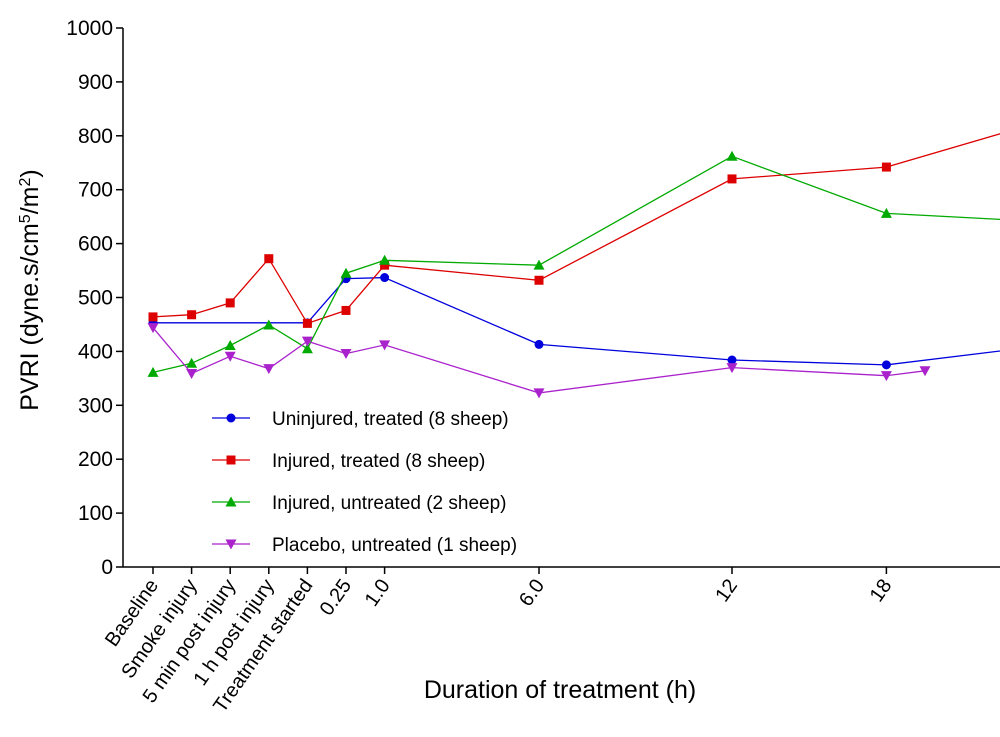 Image resolution: width=1000 pixels, height=737 pixels. Describe the element at coordinates (95, 244) in the screenshot. I see `y-tick-label: 600` at that location.